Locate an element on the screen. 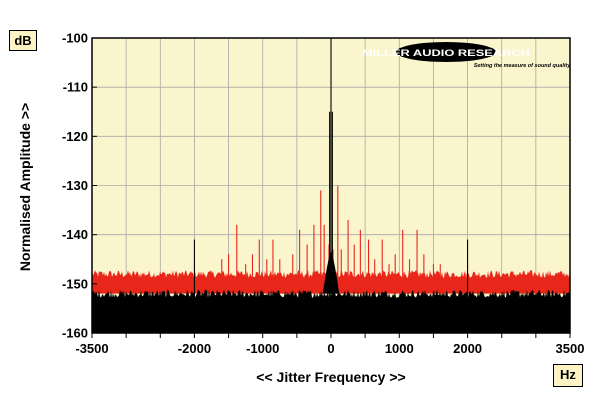 This screenshot has height=402, width=600. x-tick-label: 1000 is located at coordinates (399, 348).